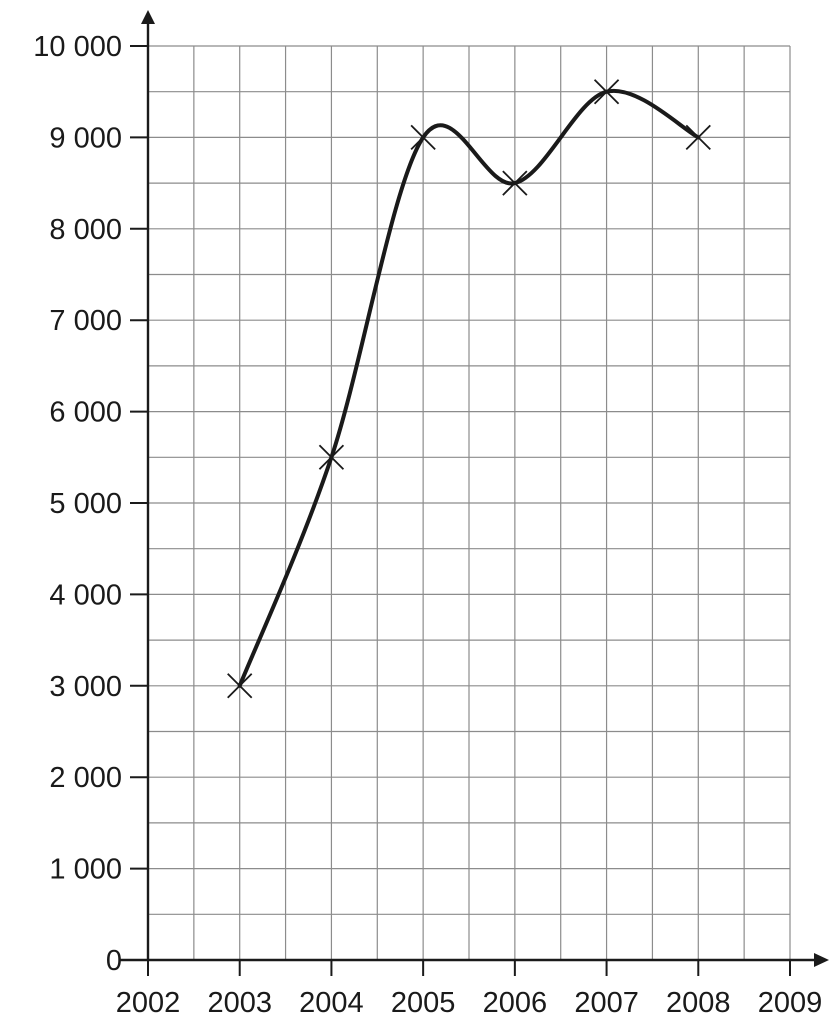 Image resolution: width=832 pixels, height=1023 pixels. Describe the element at coordinates (331, 1003) in the screenshot. I see `x-tick-label: 2004` at that location.